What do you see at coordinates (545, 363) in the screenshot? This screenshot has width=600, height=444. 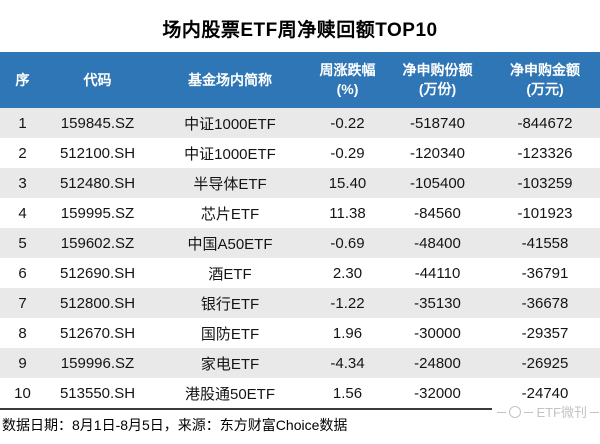 I see `cell-net-amount: -26925` at bounding box center [545, 363].